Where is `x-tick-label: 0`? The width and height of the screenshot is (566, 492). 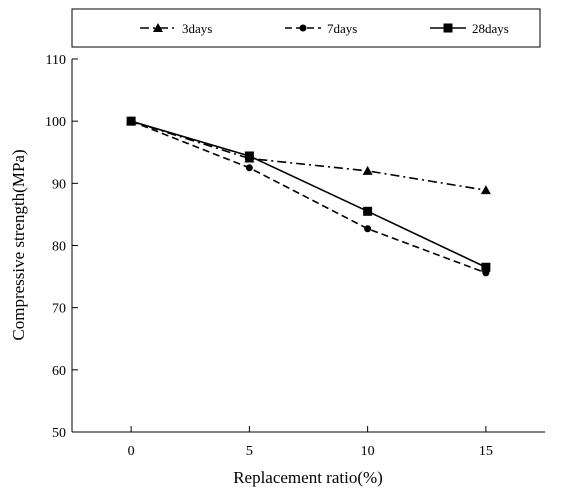
x-tick-label: 0 is located at coordinates (131, 451).